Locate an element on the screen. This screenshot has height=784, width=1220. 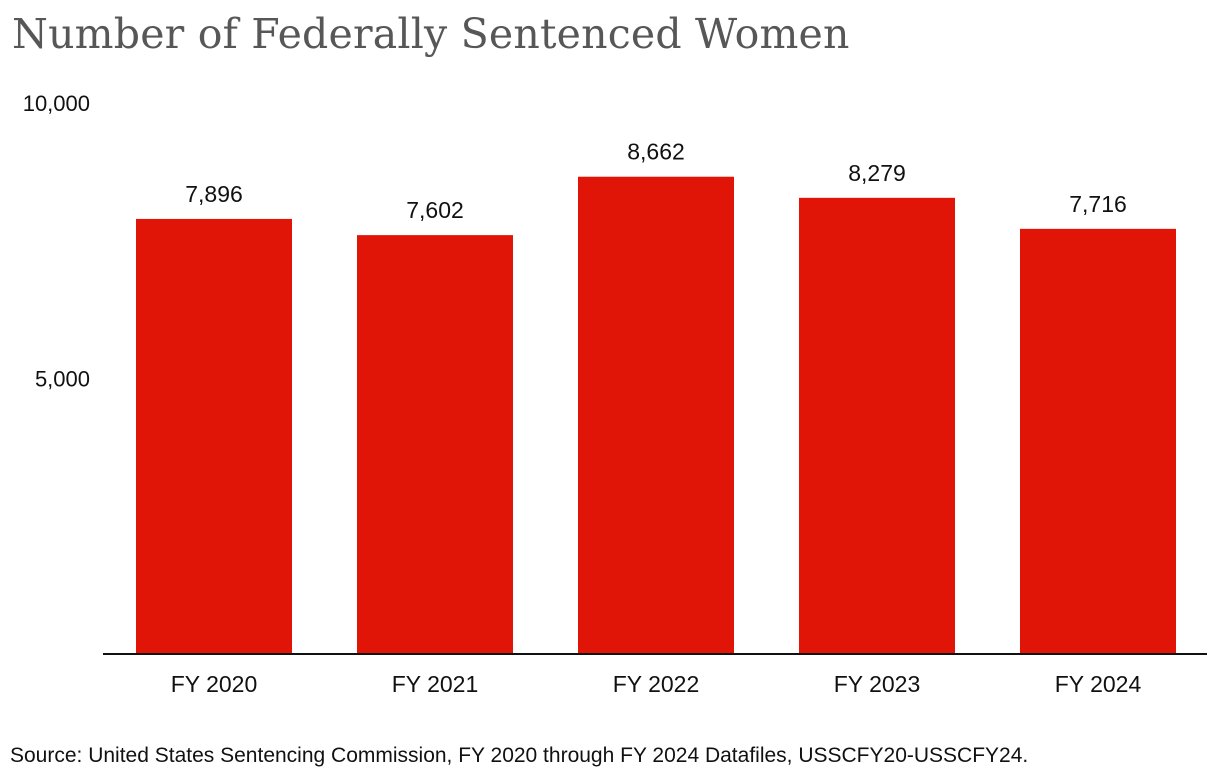
x-tick-label: FY 2022 is located at coordinates (656, 684).